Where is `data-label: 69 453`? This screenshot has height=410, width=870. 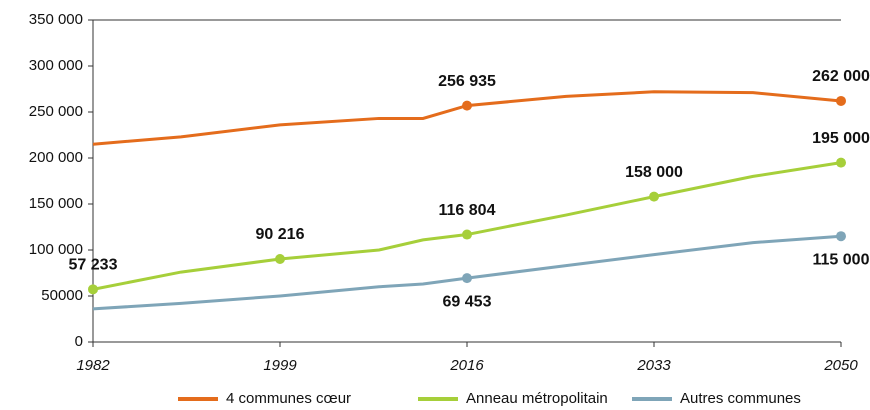
data-label: 69 453 is located at coordinates (467, 301).